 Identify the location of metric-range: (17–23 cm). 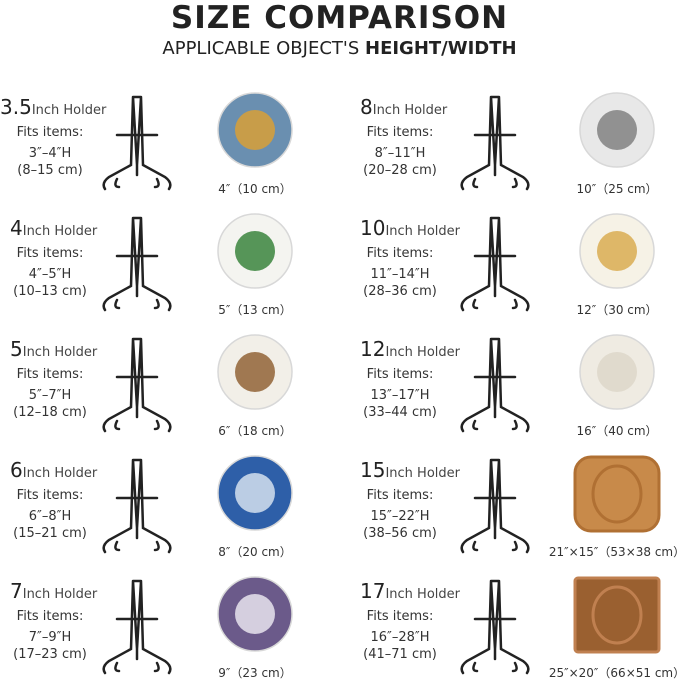
(50, 654).